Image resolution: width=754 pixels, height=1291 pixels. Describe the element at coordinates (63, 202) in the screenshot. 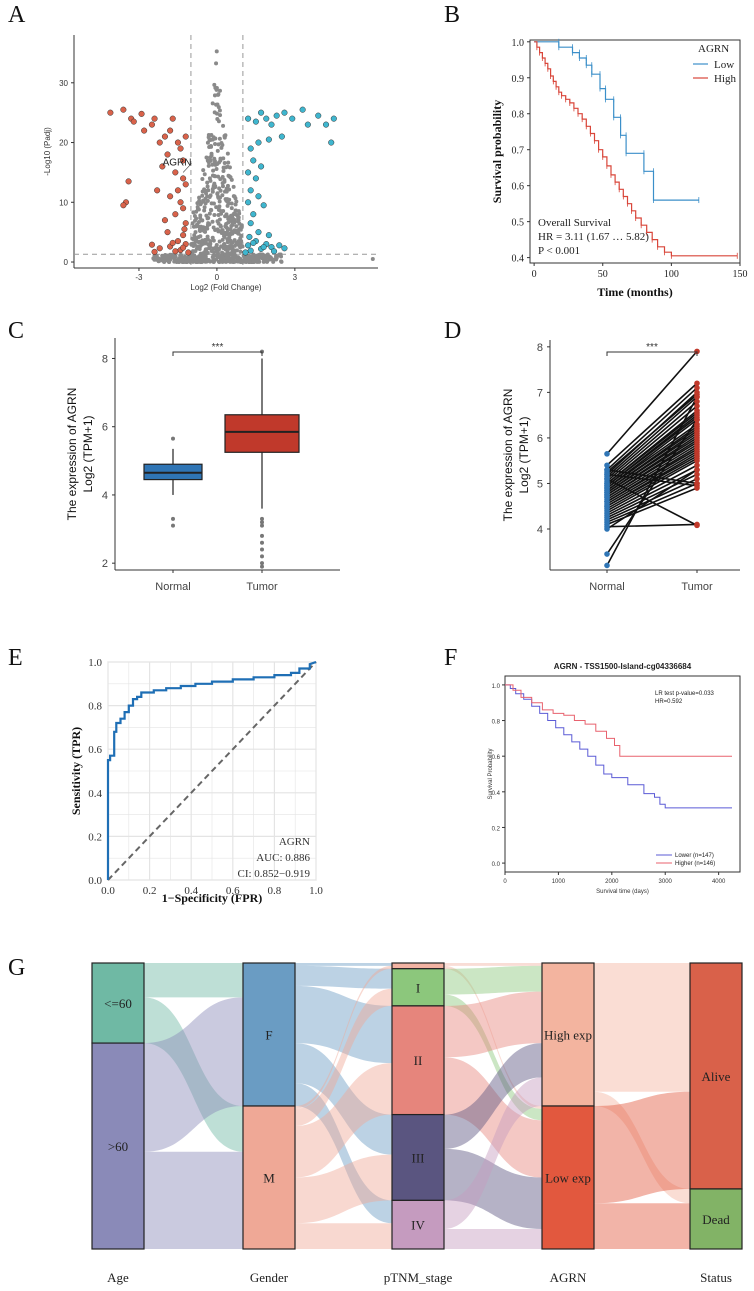

I see `y-tick-label: 10` at that location.